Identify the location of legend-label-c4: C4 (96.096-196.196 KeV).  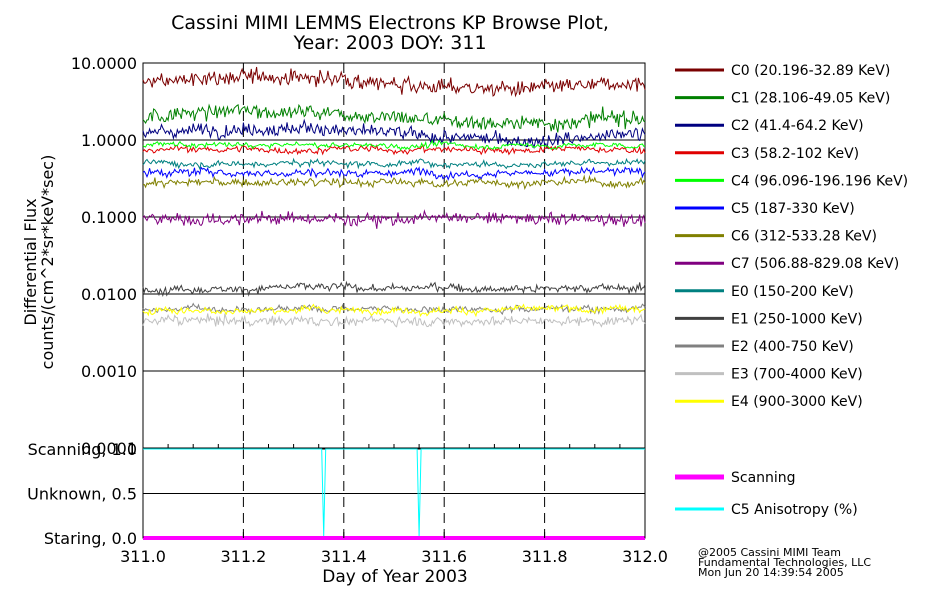
(819, 181).